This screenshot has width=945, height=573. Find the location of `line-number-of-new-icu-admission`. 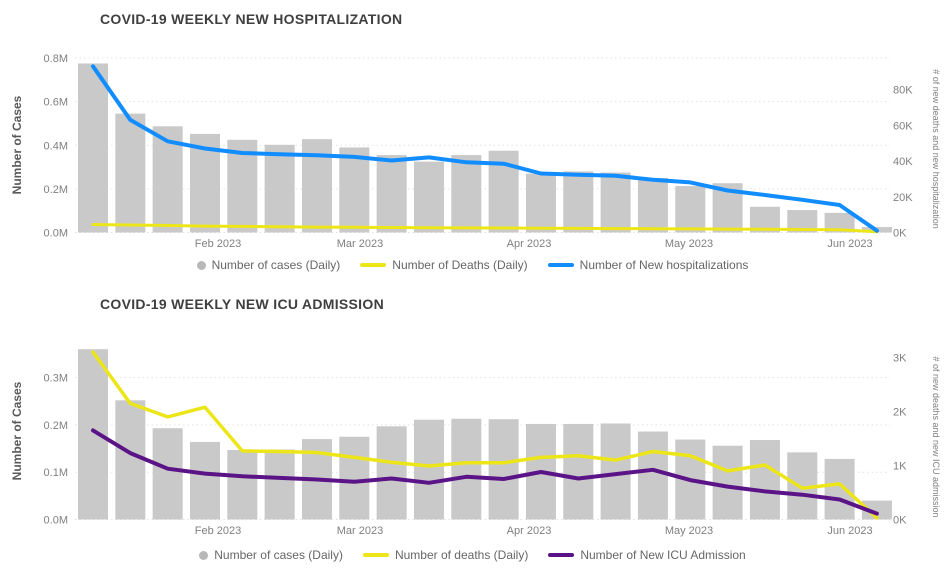

line-number-of-new-icu-admission is located at coordinates (485, 472).